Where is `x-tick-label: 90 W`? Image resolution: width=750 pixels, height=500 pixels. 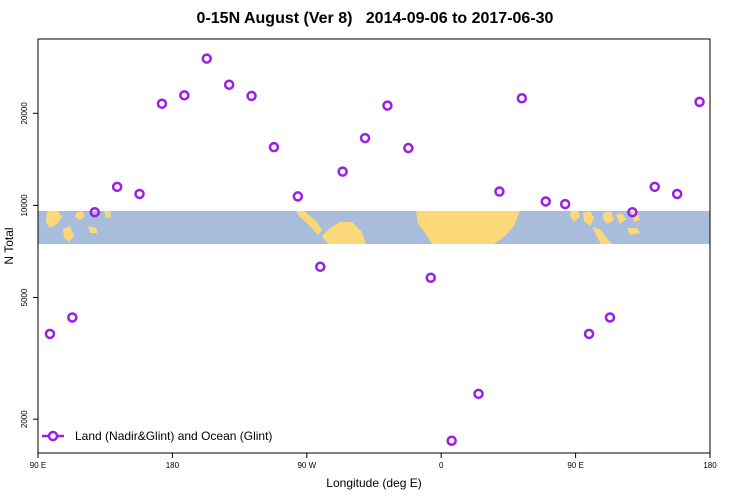
x-tick-label: 90 W is located at coordinates (306, 465).